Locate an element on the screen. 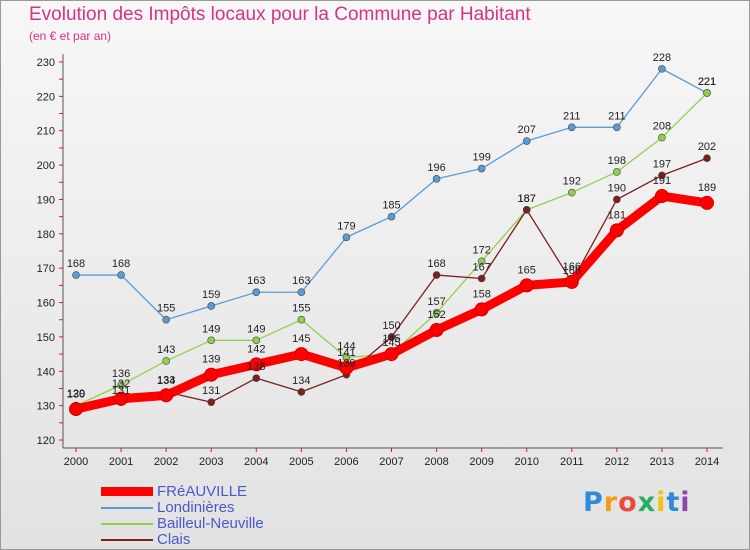 This screenshot has height=550, width=750. data-label: 165 is located at coordinates (527, 270).